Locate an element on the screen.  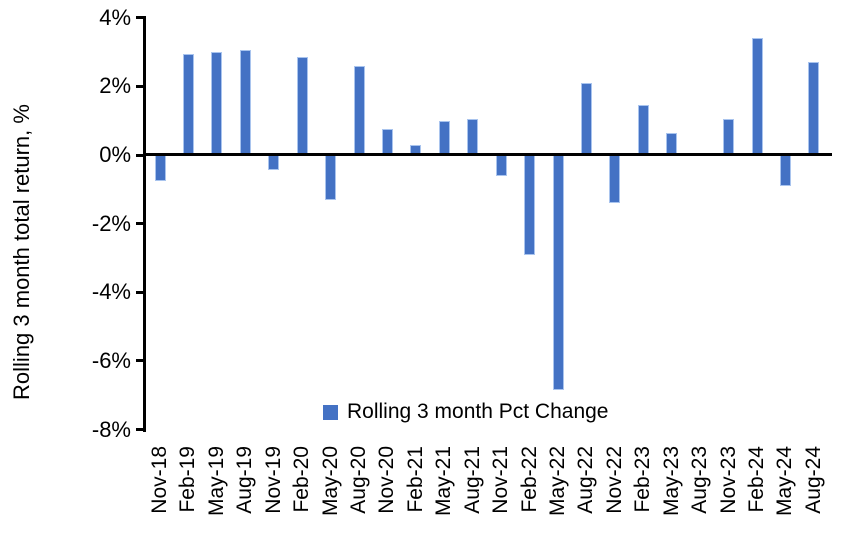
x-tick-label: Nov-20 is located at coordinates (387, 480).